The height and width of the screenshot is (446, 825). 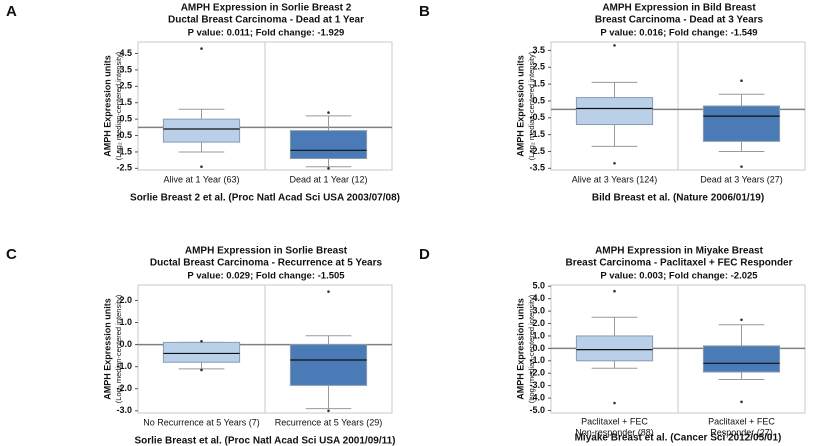 What do you see at coordinates (125, 53) in the screenshot?
I see `y-tick-label: 4.5` at bounding box center [125, 53].